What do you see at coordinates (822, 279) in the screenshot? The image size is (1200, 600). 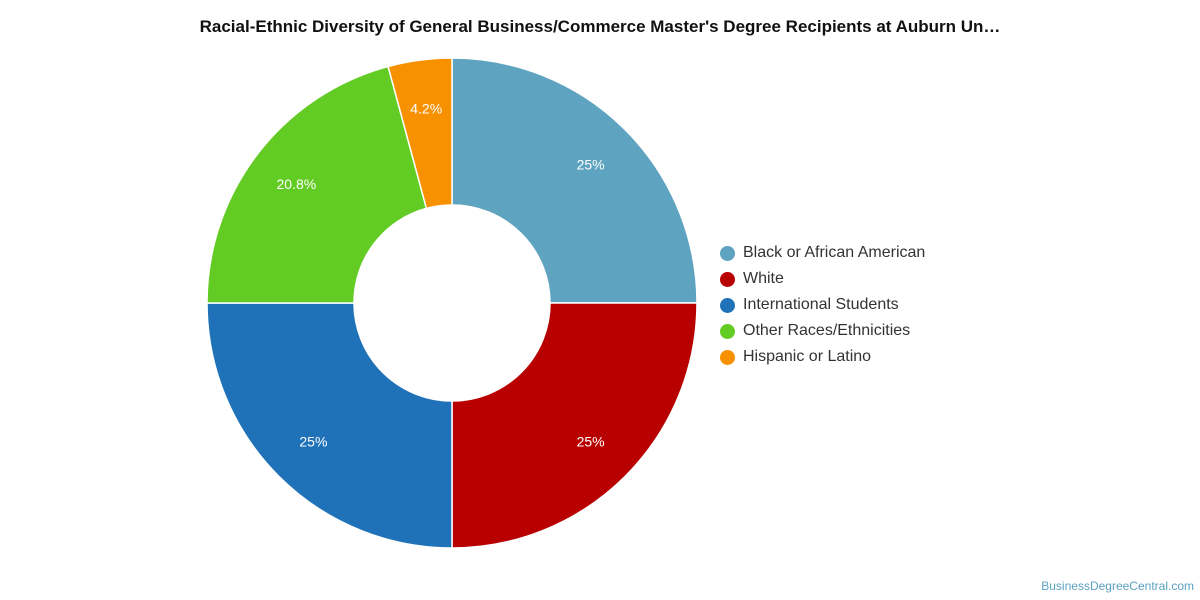 I see `legend-item-2: White` at bounding box center [822, 279].